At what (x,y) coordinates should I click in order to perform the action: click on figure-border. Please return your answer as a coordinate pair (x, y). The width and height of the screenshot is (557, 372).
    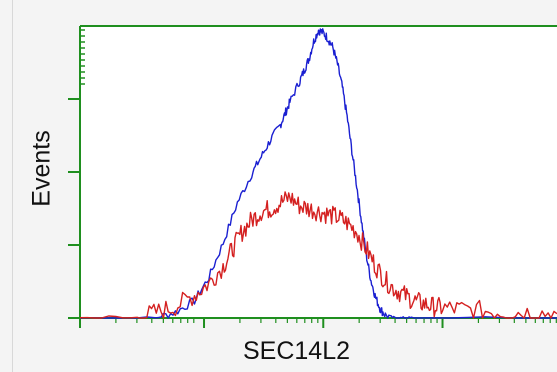
    Looking at the image, I should click on (12, 186).